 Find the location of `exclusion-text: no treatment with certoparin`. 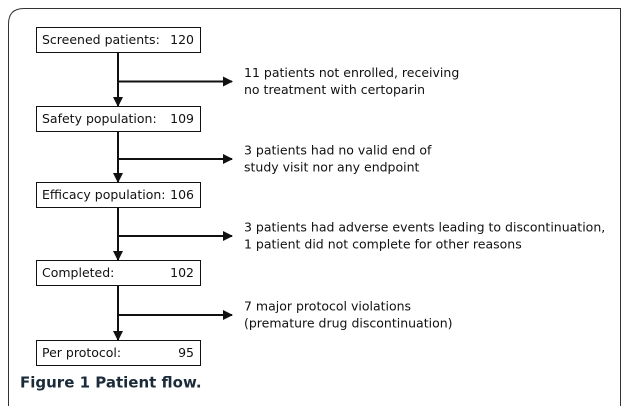

exclusion-text: no treatment with certoparin is located at coordinates (334, 89).